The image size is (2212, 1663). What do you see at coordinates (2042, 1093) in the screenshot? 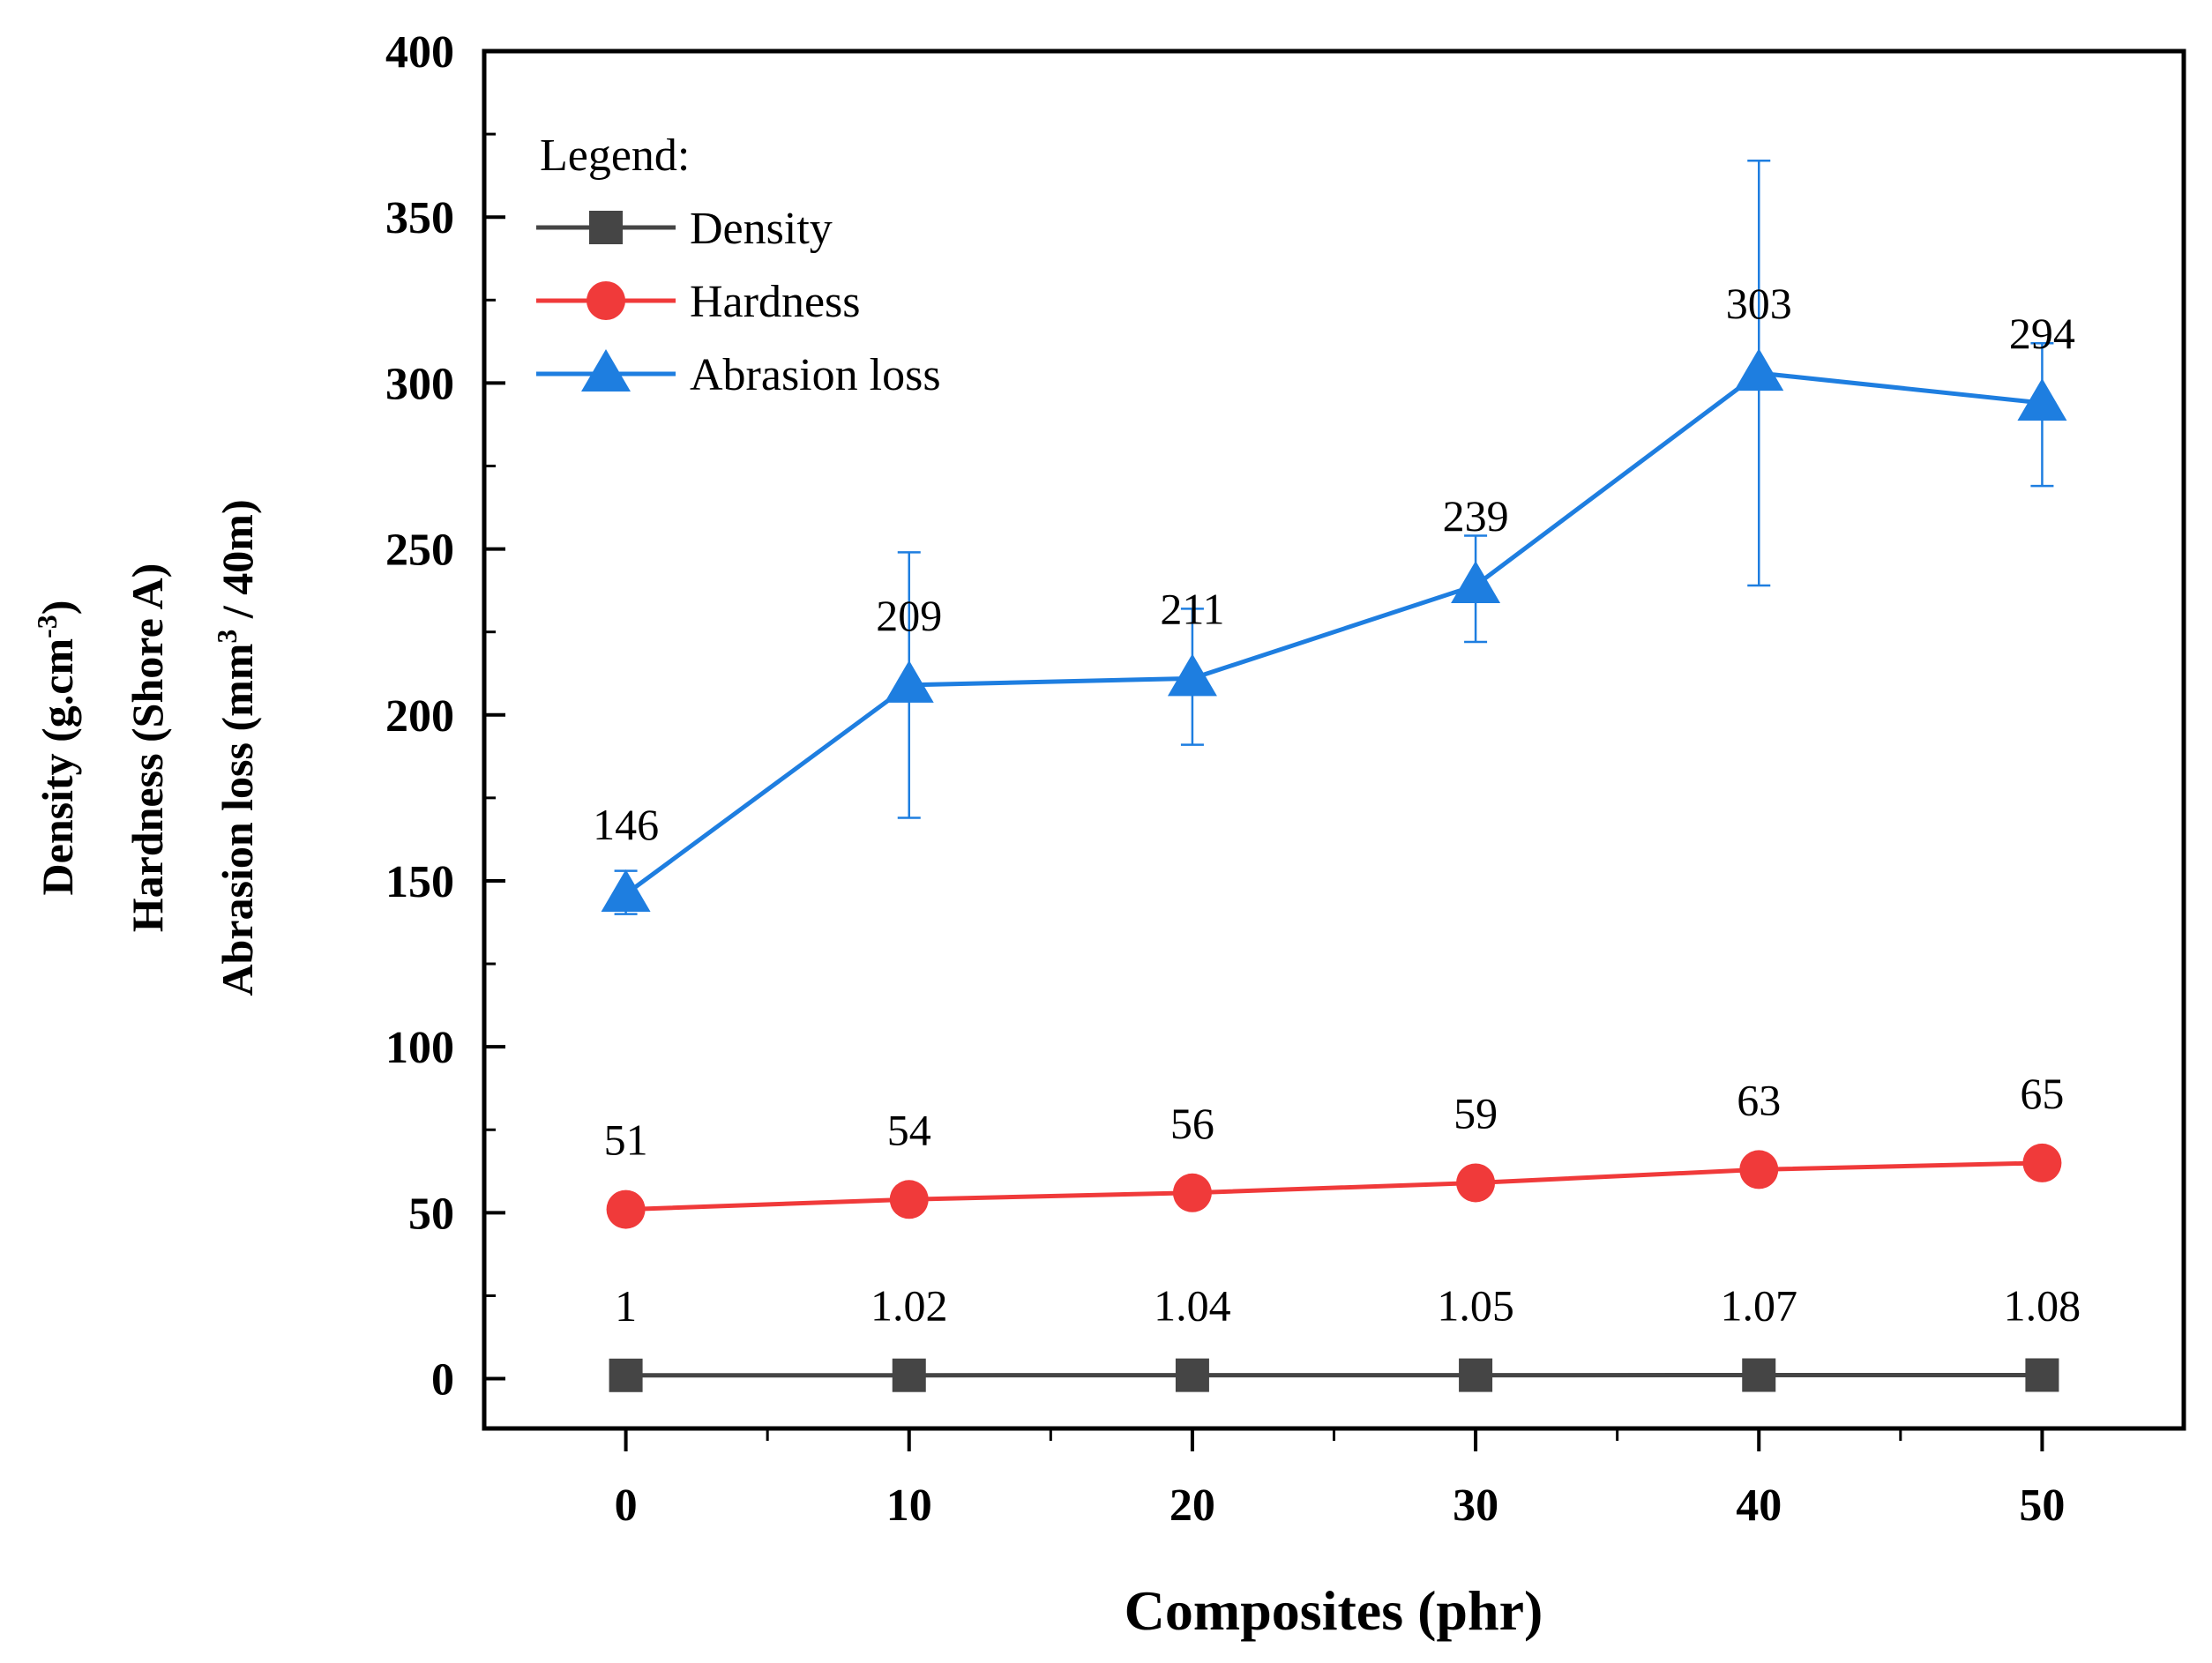
I see `data-label-hardness: 65` at bounding box center [2042, 1093].